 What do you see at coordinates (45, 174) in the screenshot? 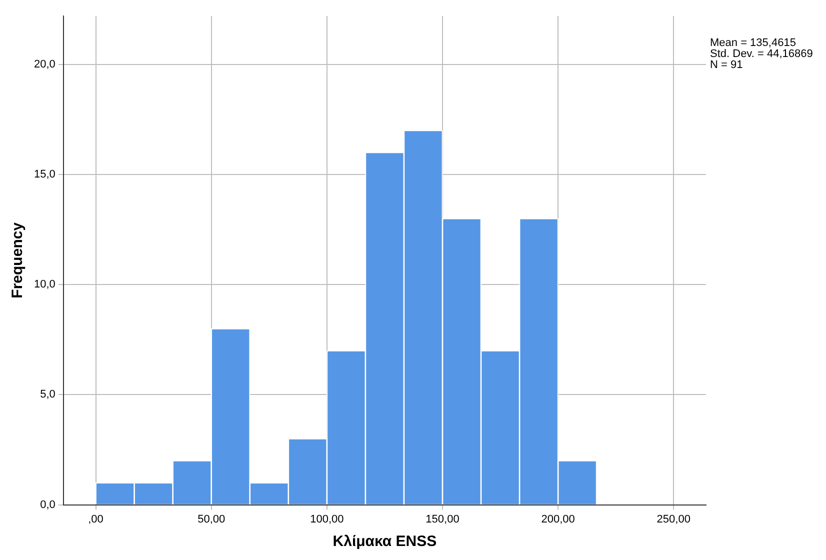
I see `y-tick-label: 15,0` at bounding box center [45, 174].